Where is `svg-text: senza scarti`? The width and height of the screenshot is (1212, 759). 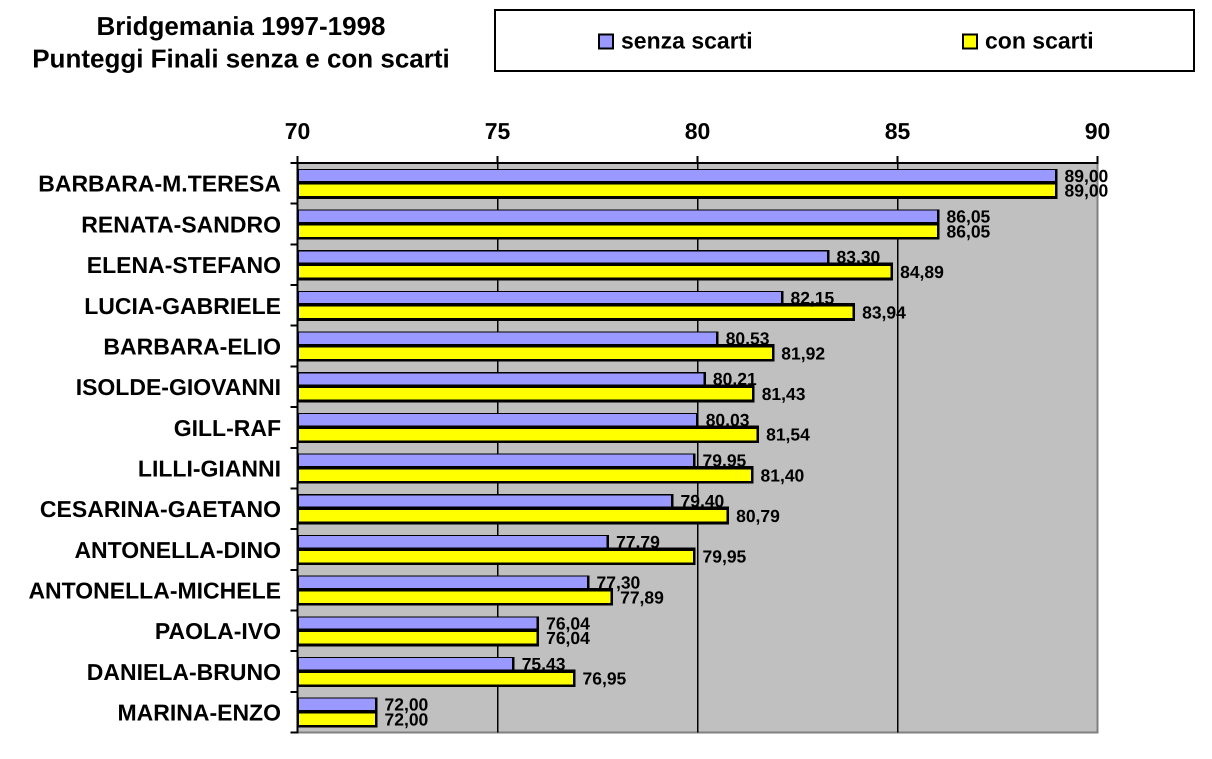 svg-text: senza scarti is located at coordinates (687, 41).